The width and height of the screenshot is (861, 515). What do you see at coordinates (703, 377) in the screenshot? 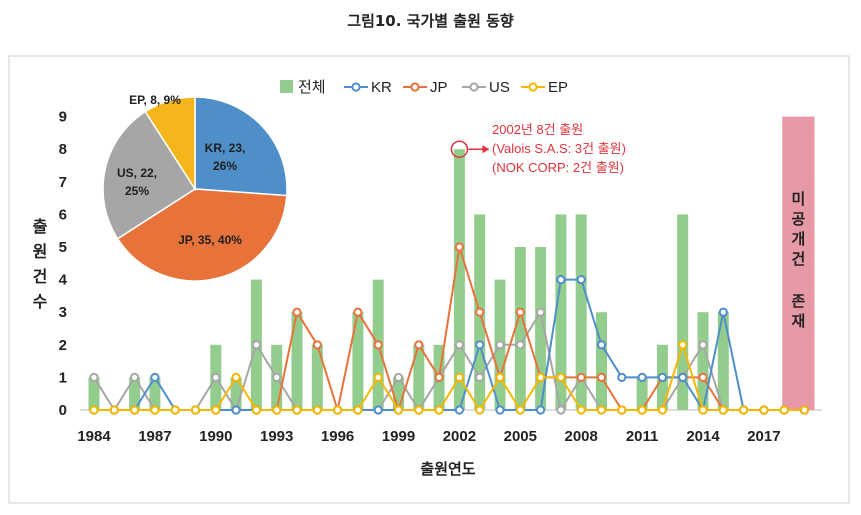
I see `point-JP-2014` at bounding box center [703, 377].